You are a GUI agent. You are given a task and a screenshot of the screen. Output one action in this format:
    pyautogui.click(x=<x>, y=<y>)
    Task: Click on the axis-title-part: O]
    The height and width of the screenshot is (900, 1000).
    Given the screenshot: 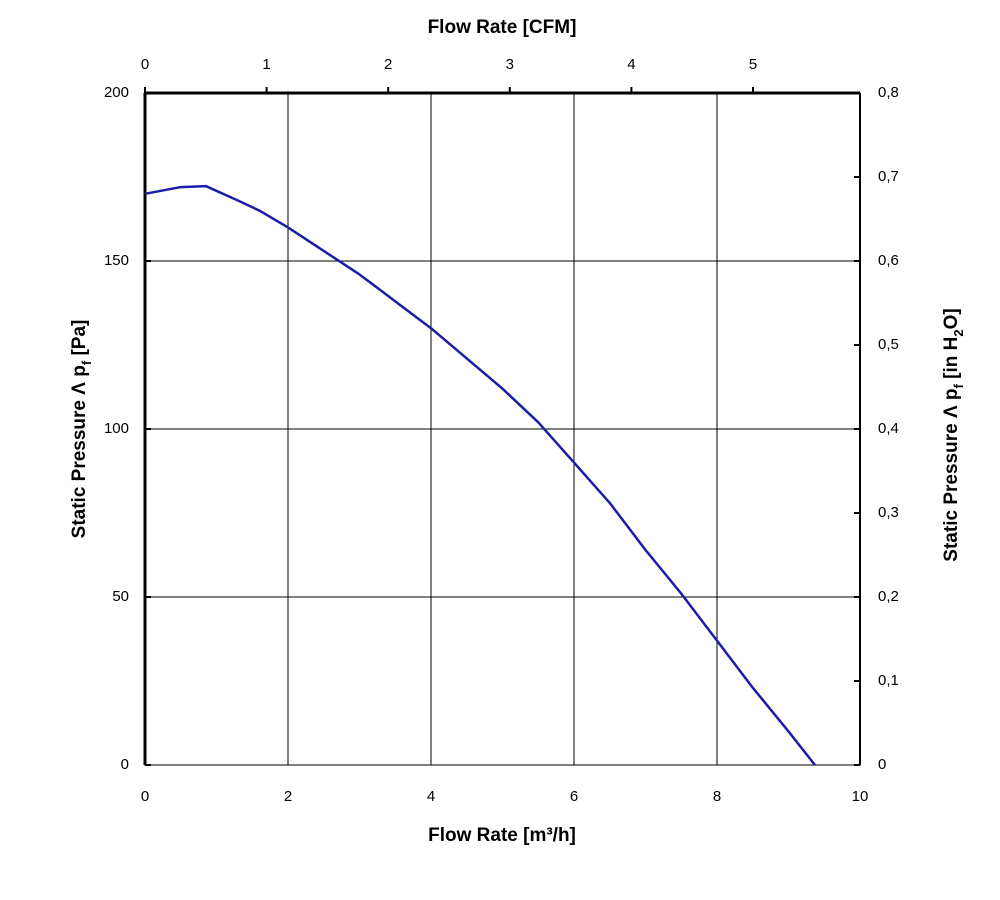 What is the action you would take?
    pyautogui.click(x=951, y=318)
    